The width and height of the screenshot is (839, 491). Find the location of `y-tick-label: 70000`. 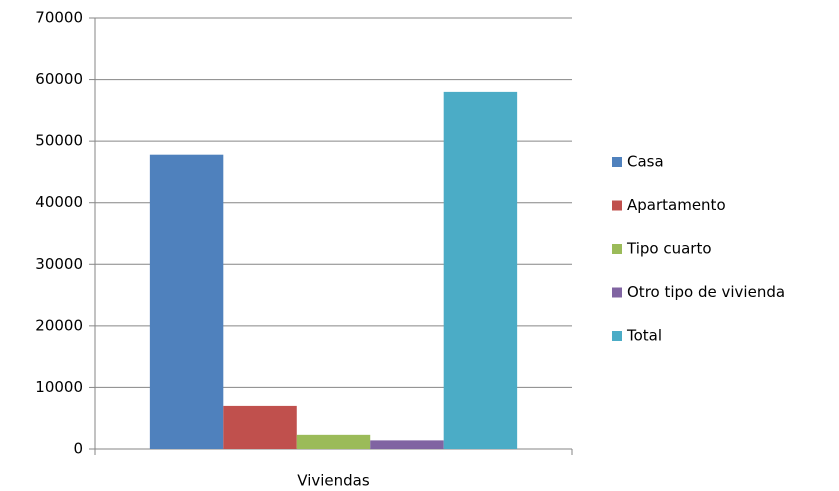

y-tick-label: 70000 is located at coordinates (59, 18).